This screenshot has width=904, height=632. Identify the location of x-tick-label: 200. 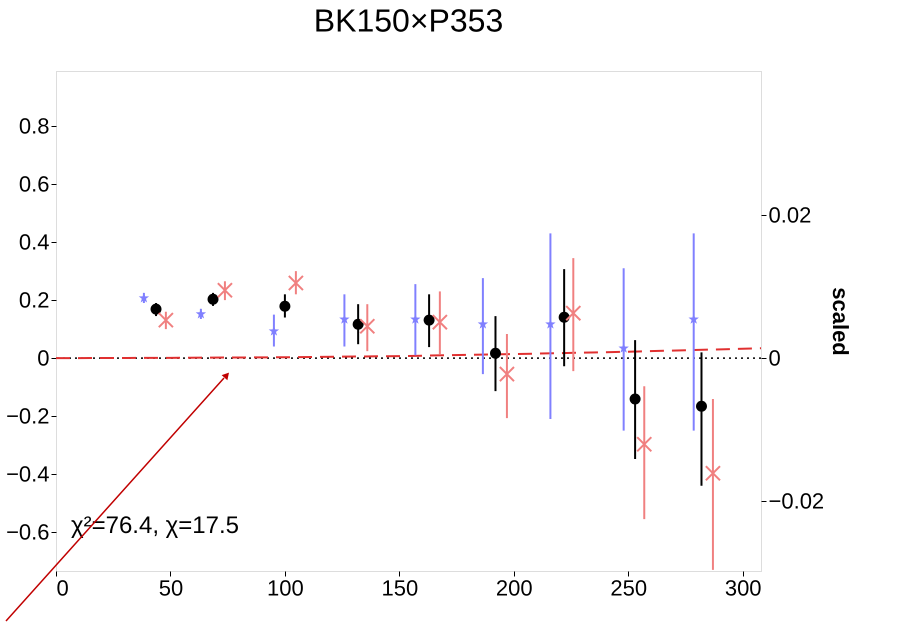
(514, 588).